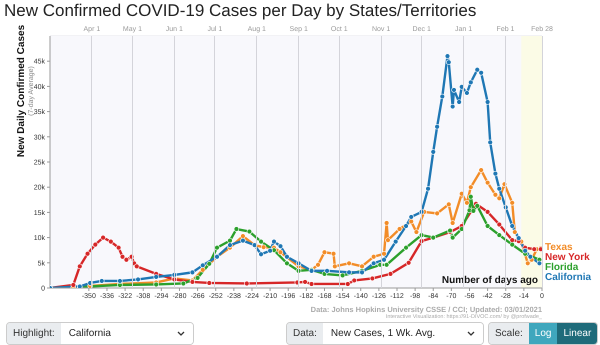  What do you see at coordinates (543, 333) in the screenshot?
I see `scale-toggle: Scale: Log Linear` at bounding box center [543, 333].